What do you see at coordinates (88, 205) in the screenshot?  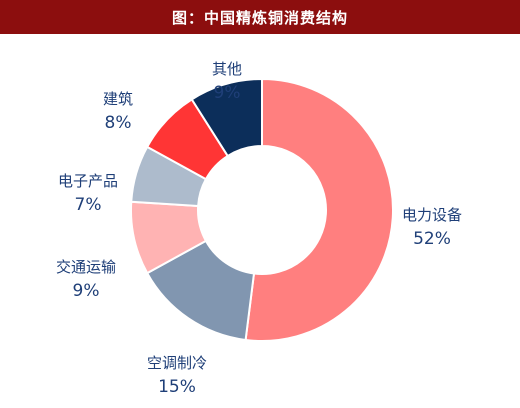 I see `slice-value-label-4: 7%` at bounding box center [88, 205].